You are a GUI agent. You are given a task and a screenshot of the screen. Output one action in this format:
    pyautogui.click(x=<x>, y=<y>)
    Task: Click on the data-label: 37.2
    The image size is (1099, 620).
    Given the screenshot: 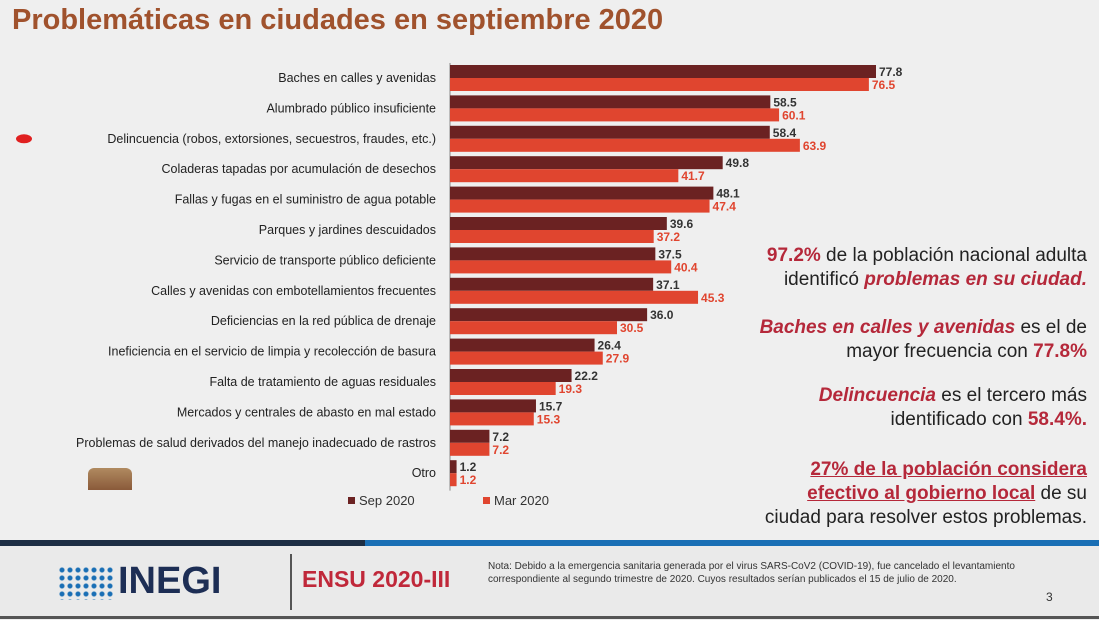 What is the action you would take?
    pyautogui.click(x=669, y=237)
    